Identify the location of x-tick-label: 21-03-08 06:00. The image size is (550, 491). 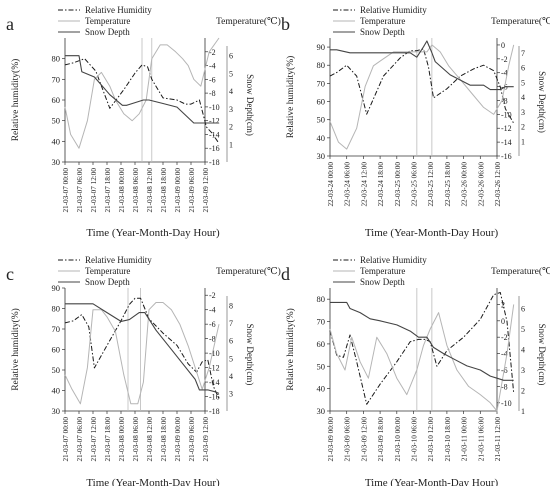
(136, 190).